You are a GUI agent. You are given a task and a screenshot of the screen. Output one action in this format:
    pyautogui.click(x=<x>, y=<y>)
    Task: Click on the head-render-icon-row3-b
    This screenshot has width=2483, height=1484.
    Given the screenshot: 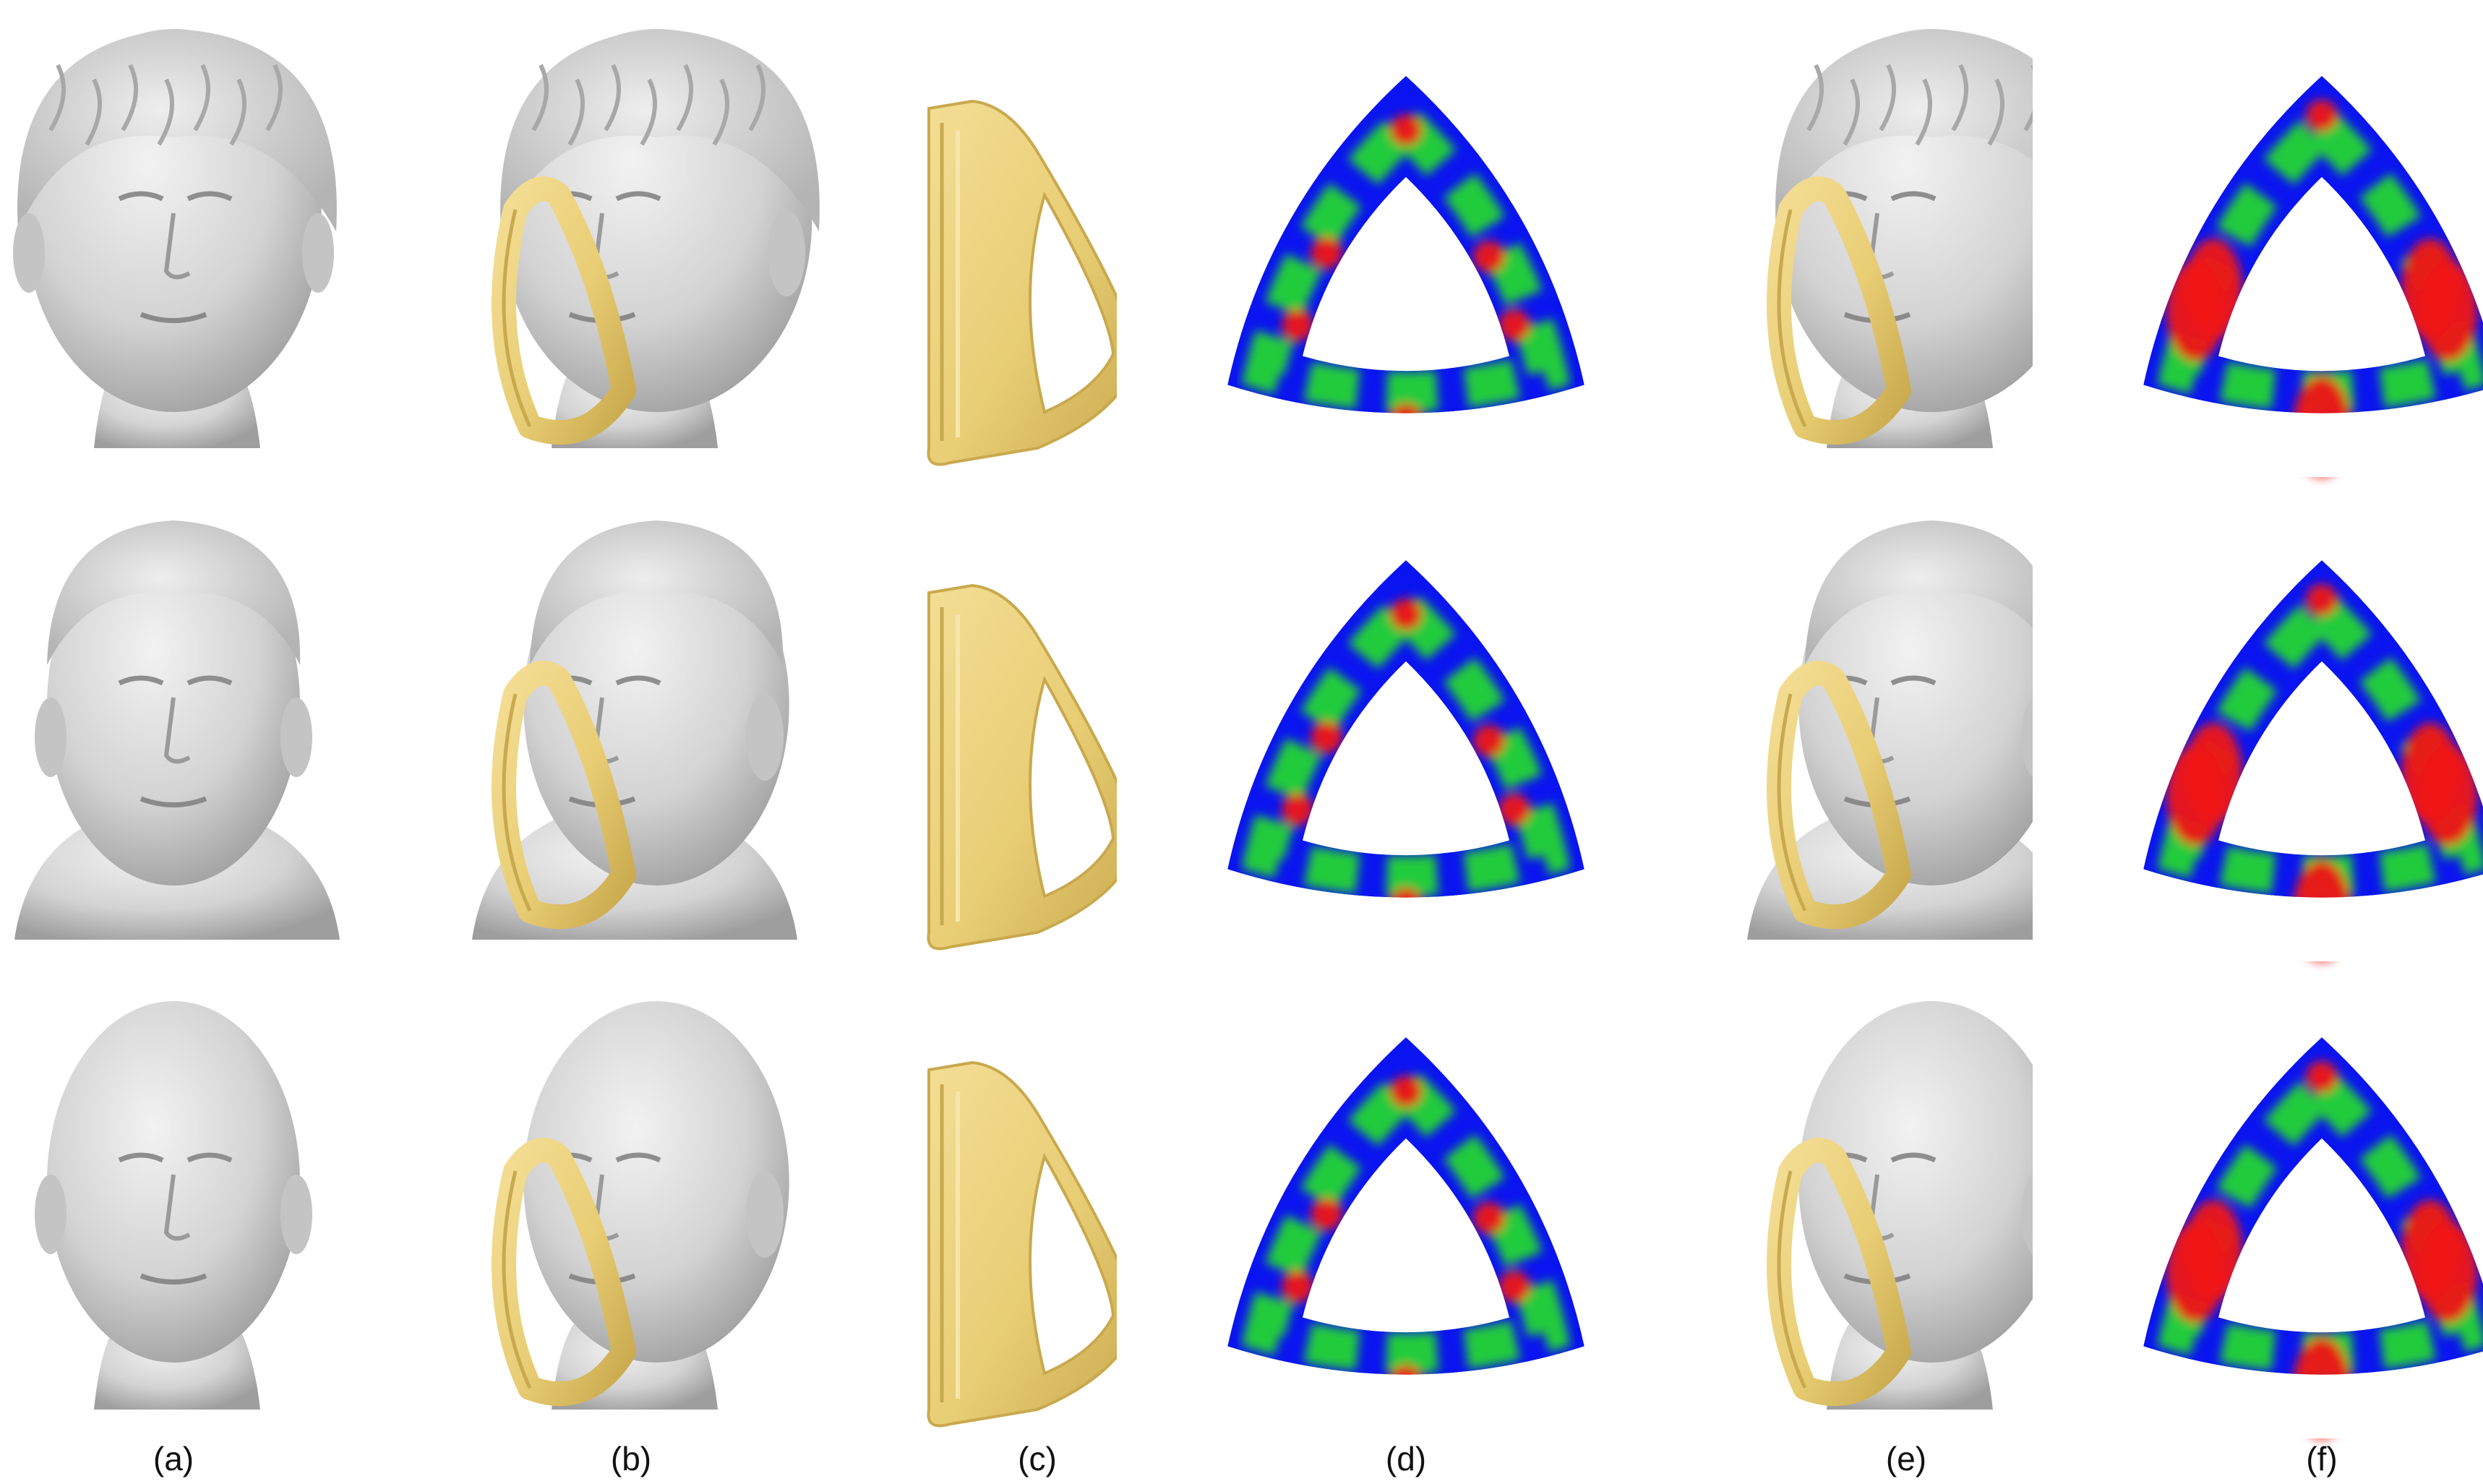 What is the action you would take?
    pyautogui.click(x=640, y=1205)
    